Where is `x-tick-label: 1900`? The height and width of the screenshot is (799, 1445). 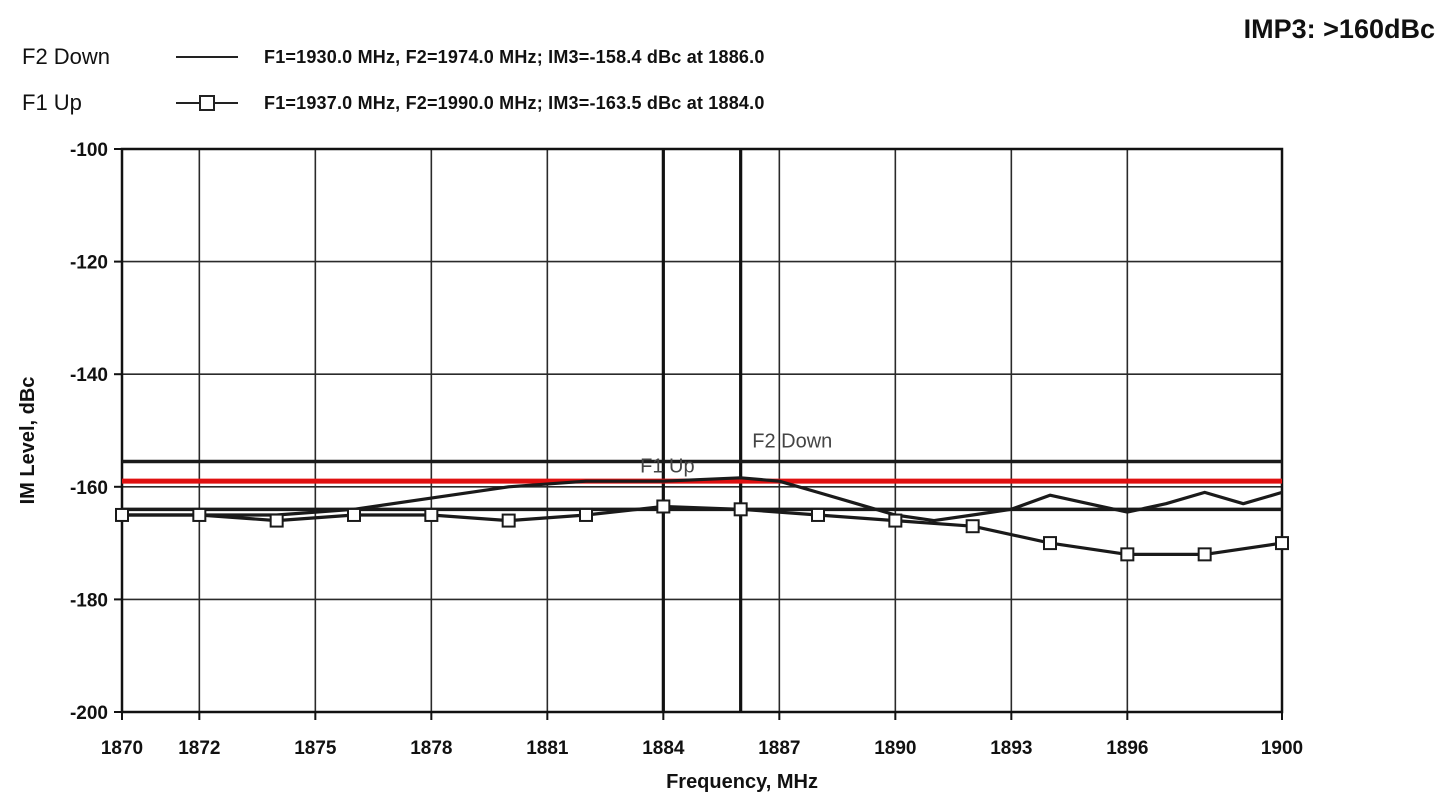 x-tick-label: 1900 is located at coordinates (1282, 748).